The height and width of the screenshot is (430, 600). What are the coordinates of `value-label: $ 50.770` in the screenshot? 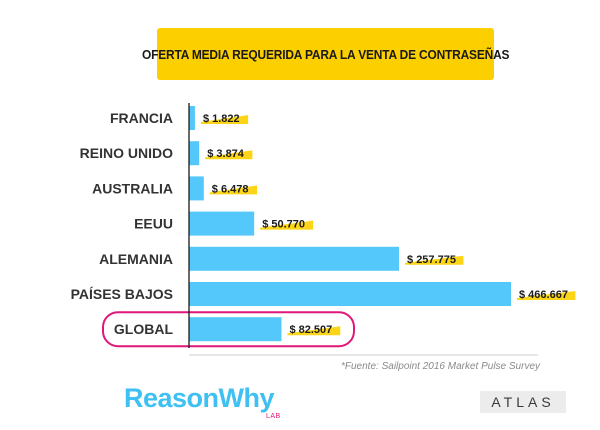 It's located at (283, 225).